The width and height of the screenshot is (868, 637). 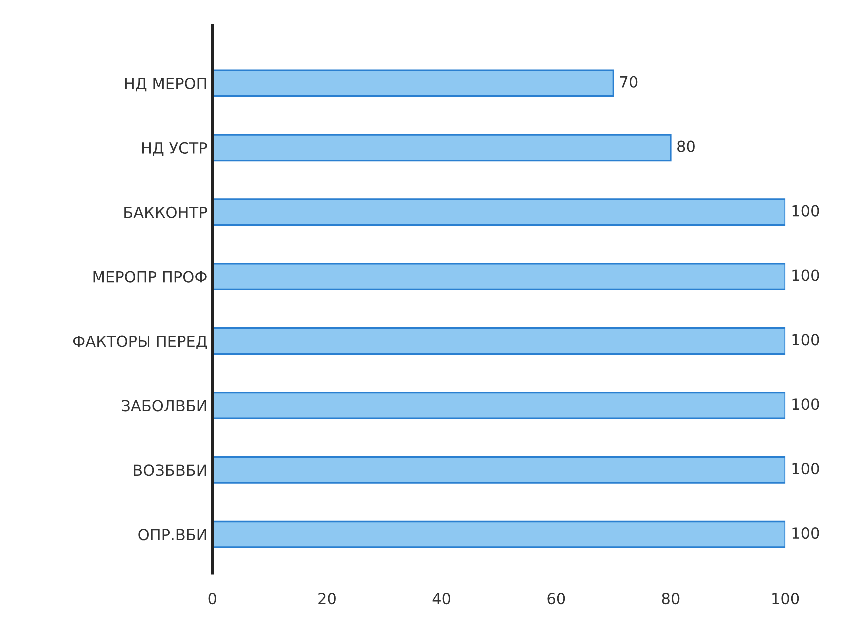 I want to click on y-tick-label: ЗАБОЛВБИ, so click(x=164, y=406).